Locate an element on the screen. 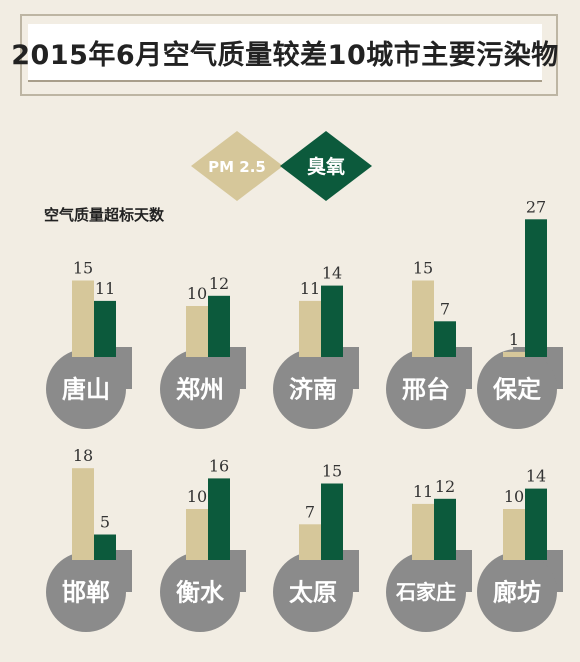  legend-ozone-swatch is located at coordinates (326, 166).